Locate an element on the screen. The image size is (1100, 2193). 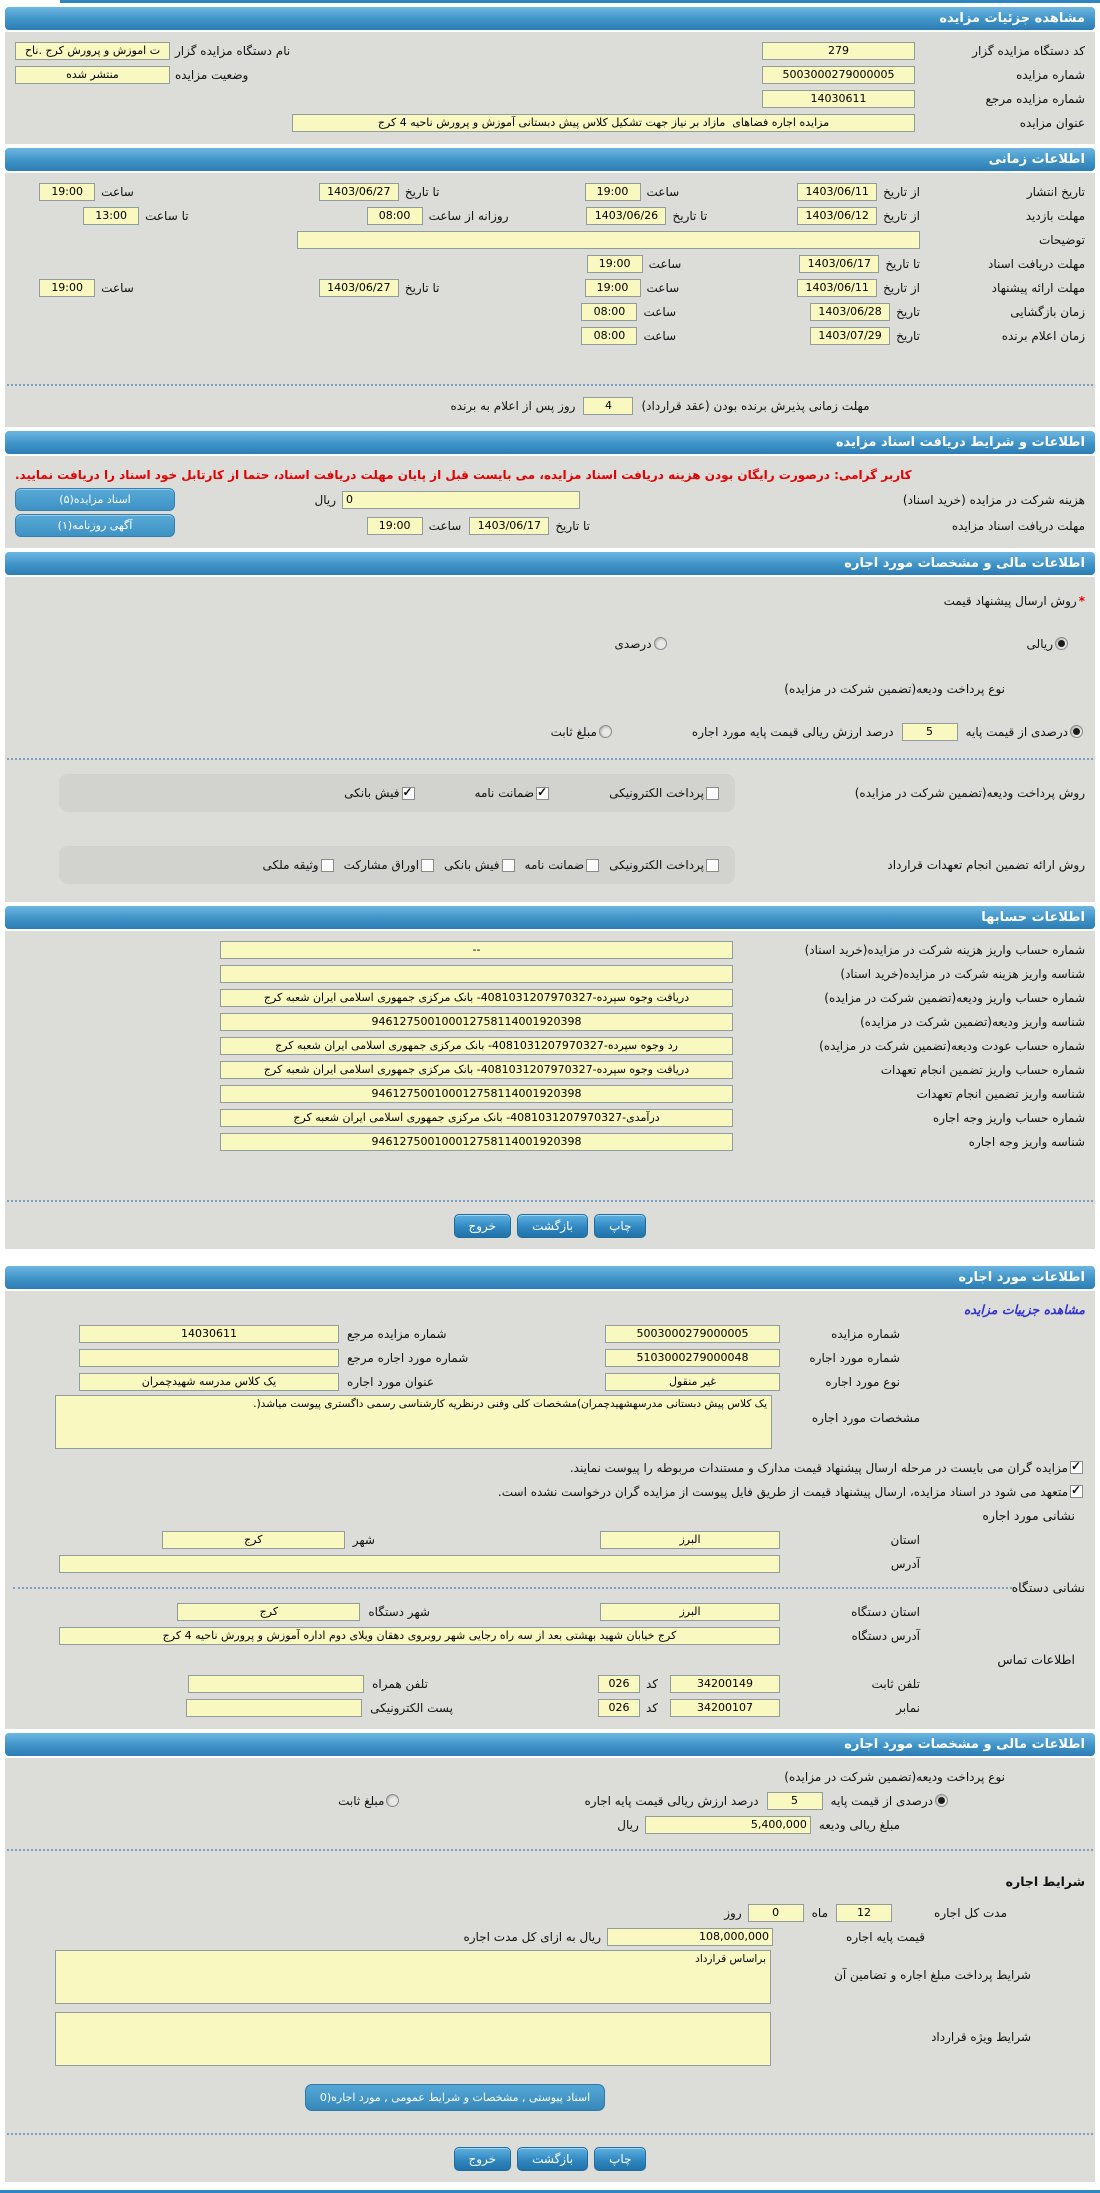
opening-date-input is located at coordinates (850, 311).